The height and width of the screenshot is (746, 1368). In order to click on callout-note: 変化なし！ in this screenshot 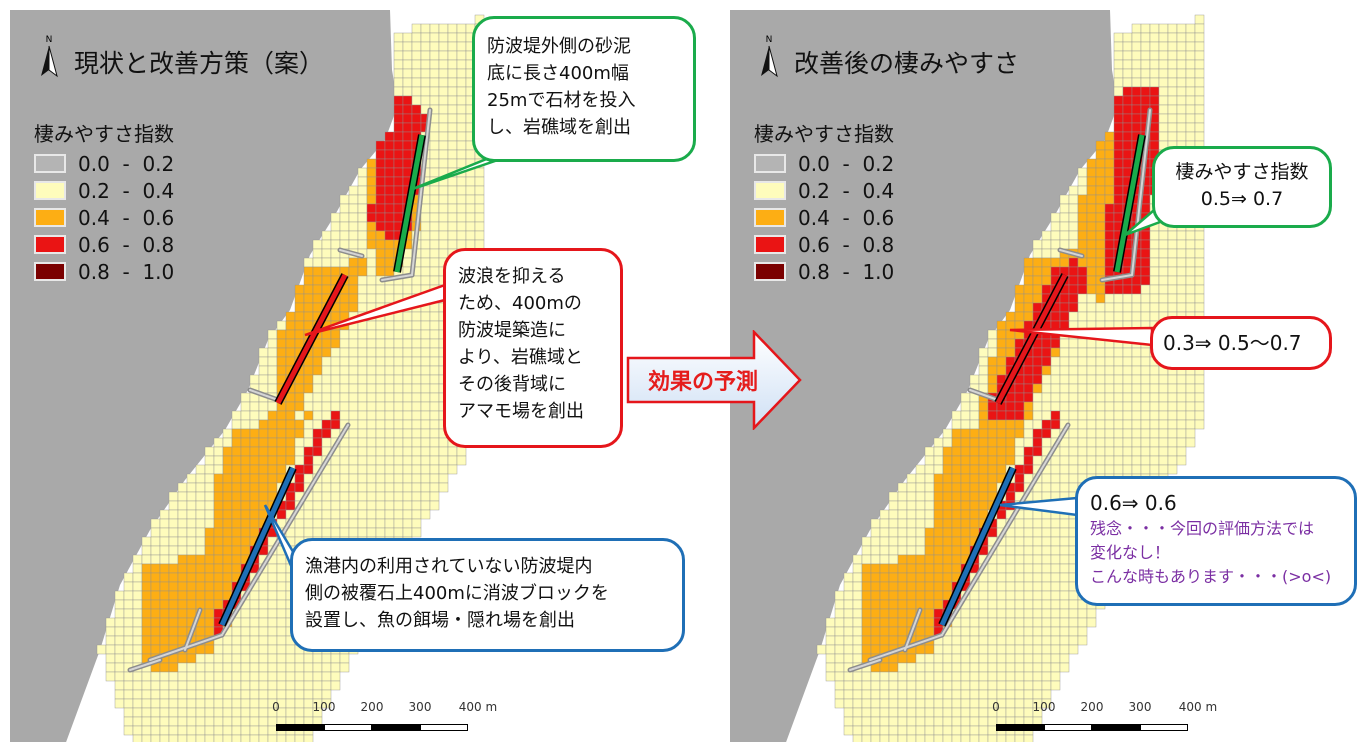, I will do `click(1130, 552)`.